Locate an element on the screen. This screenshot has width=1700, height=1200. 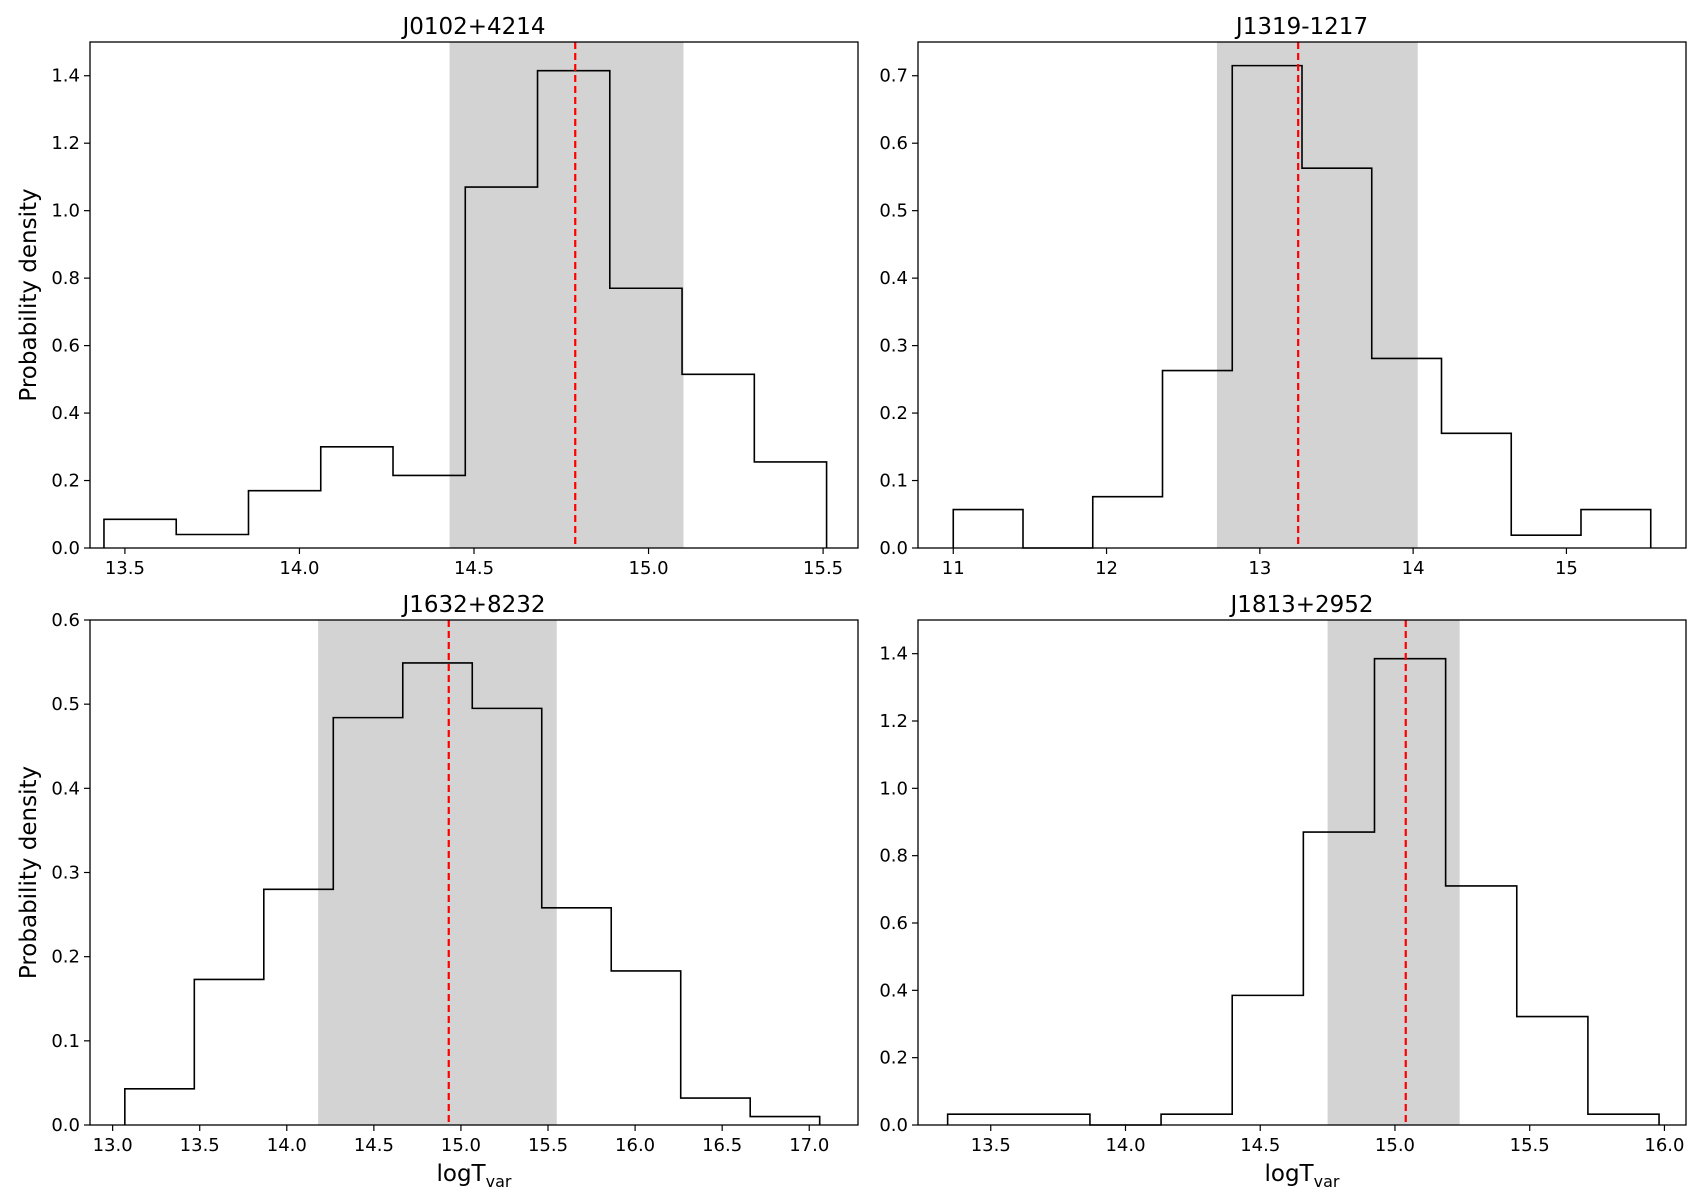
x-tick-label: 15 is located at coordinates (1566, 568).